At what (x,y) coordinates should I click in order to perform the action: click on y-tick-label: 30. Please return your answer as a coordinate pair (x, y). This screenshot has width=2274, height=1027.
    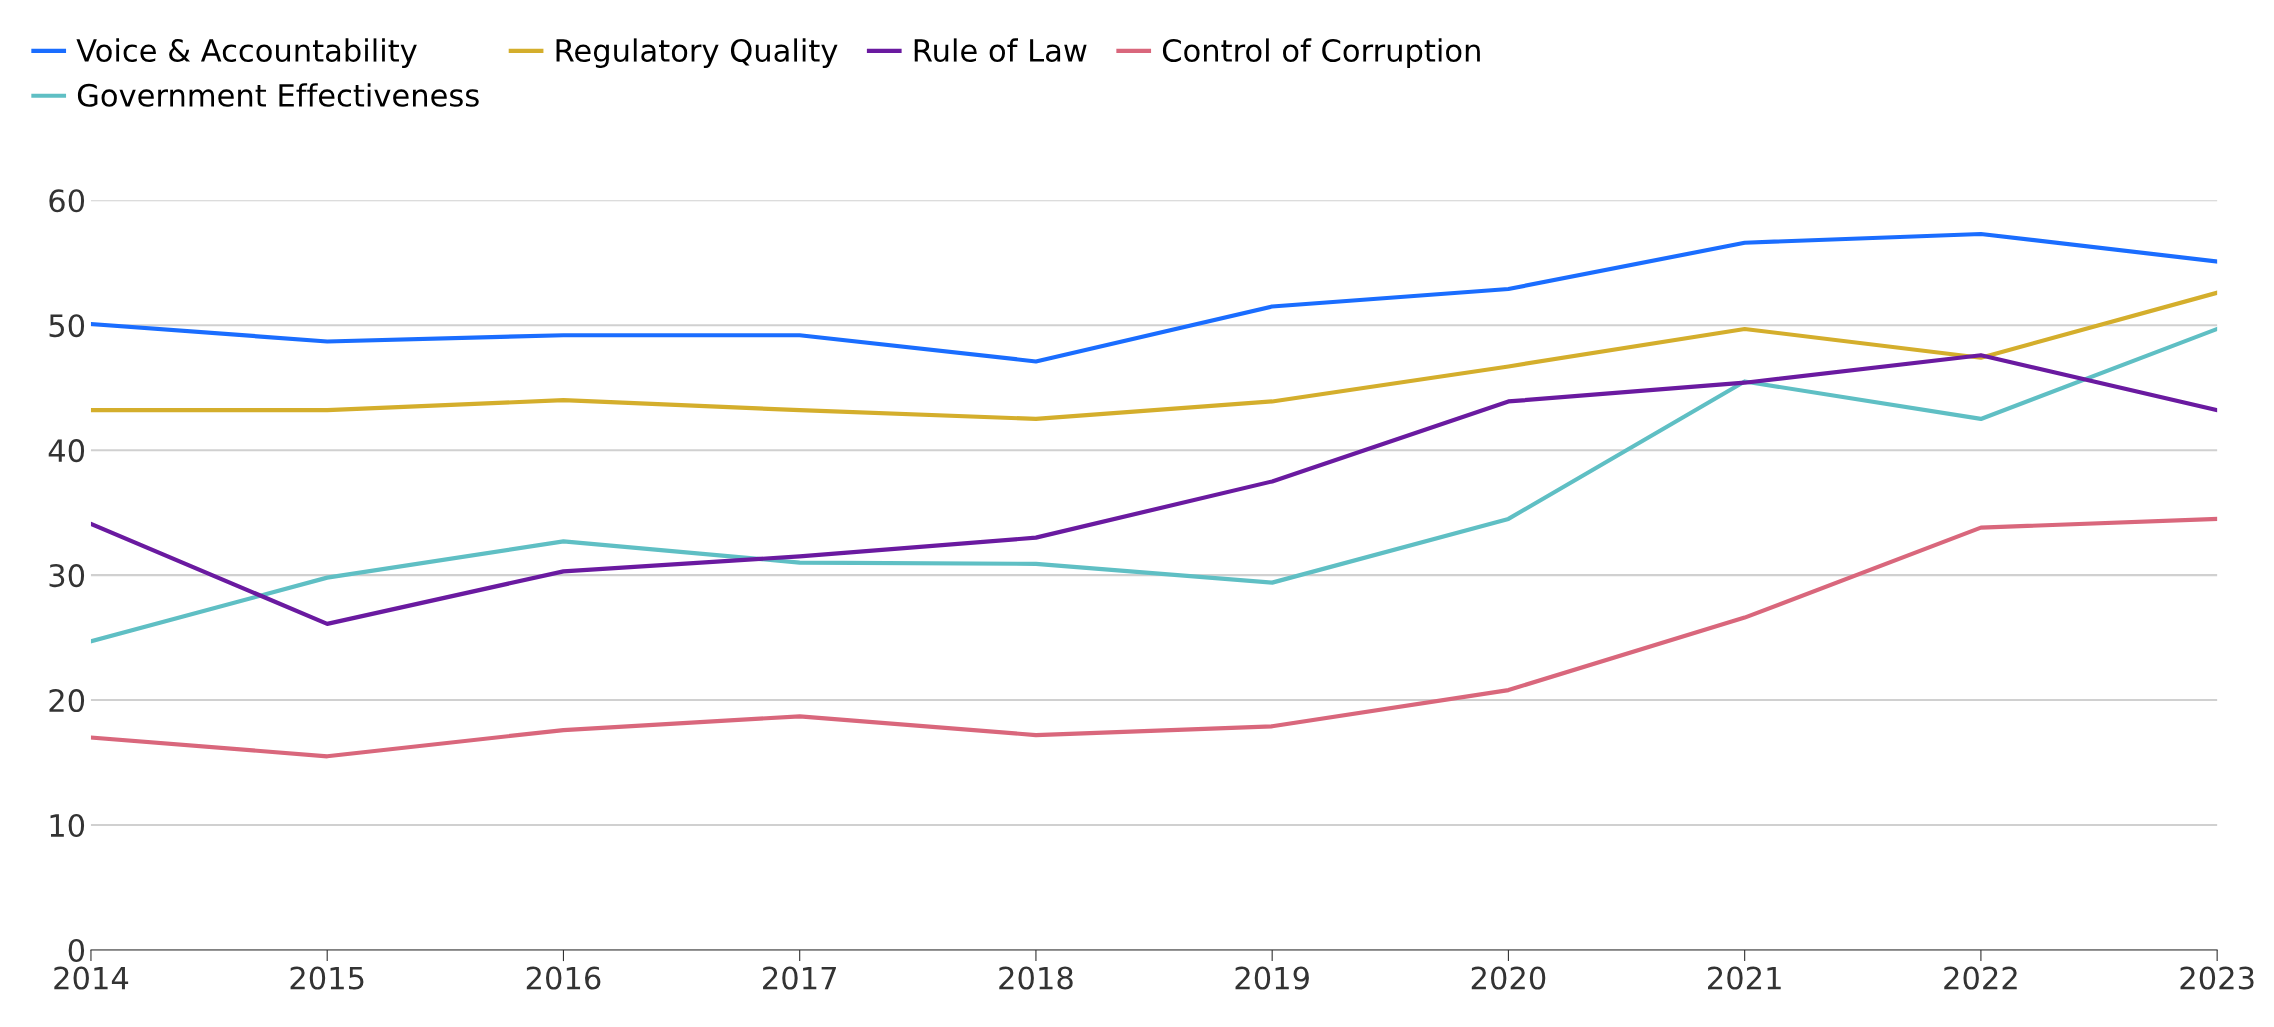
    Looking at the image, I should click on (67, 576).